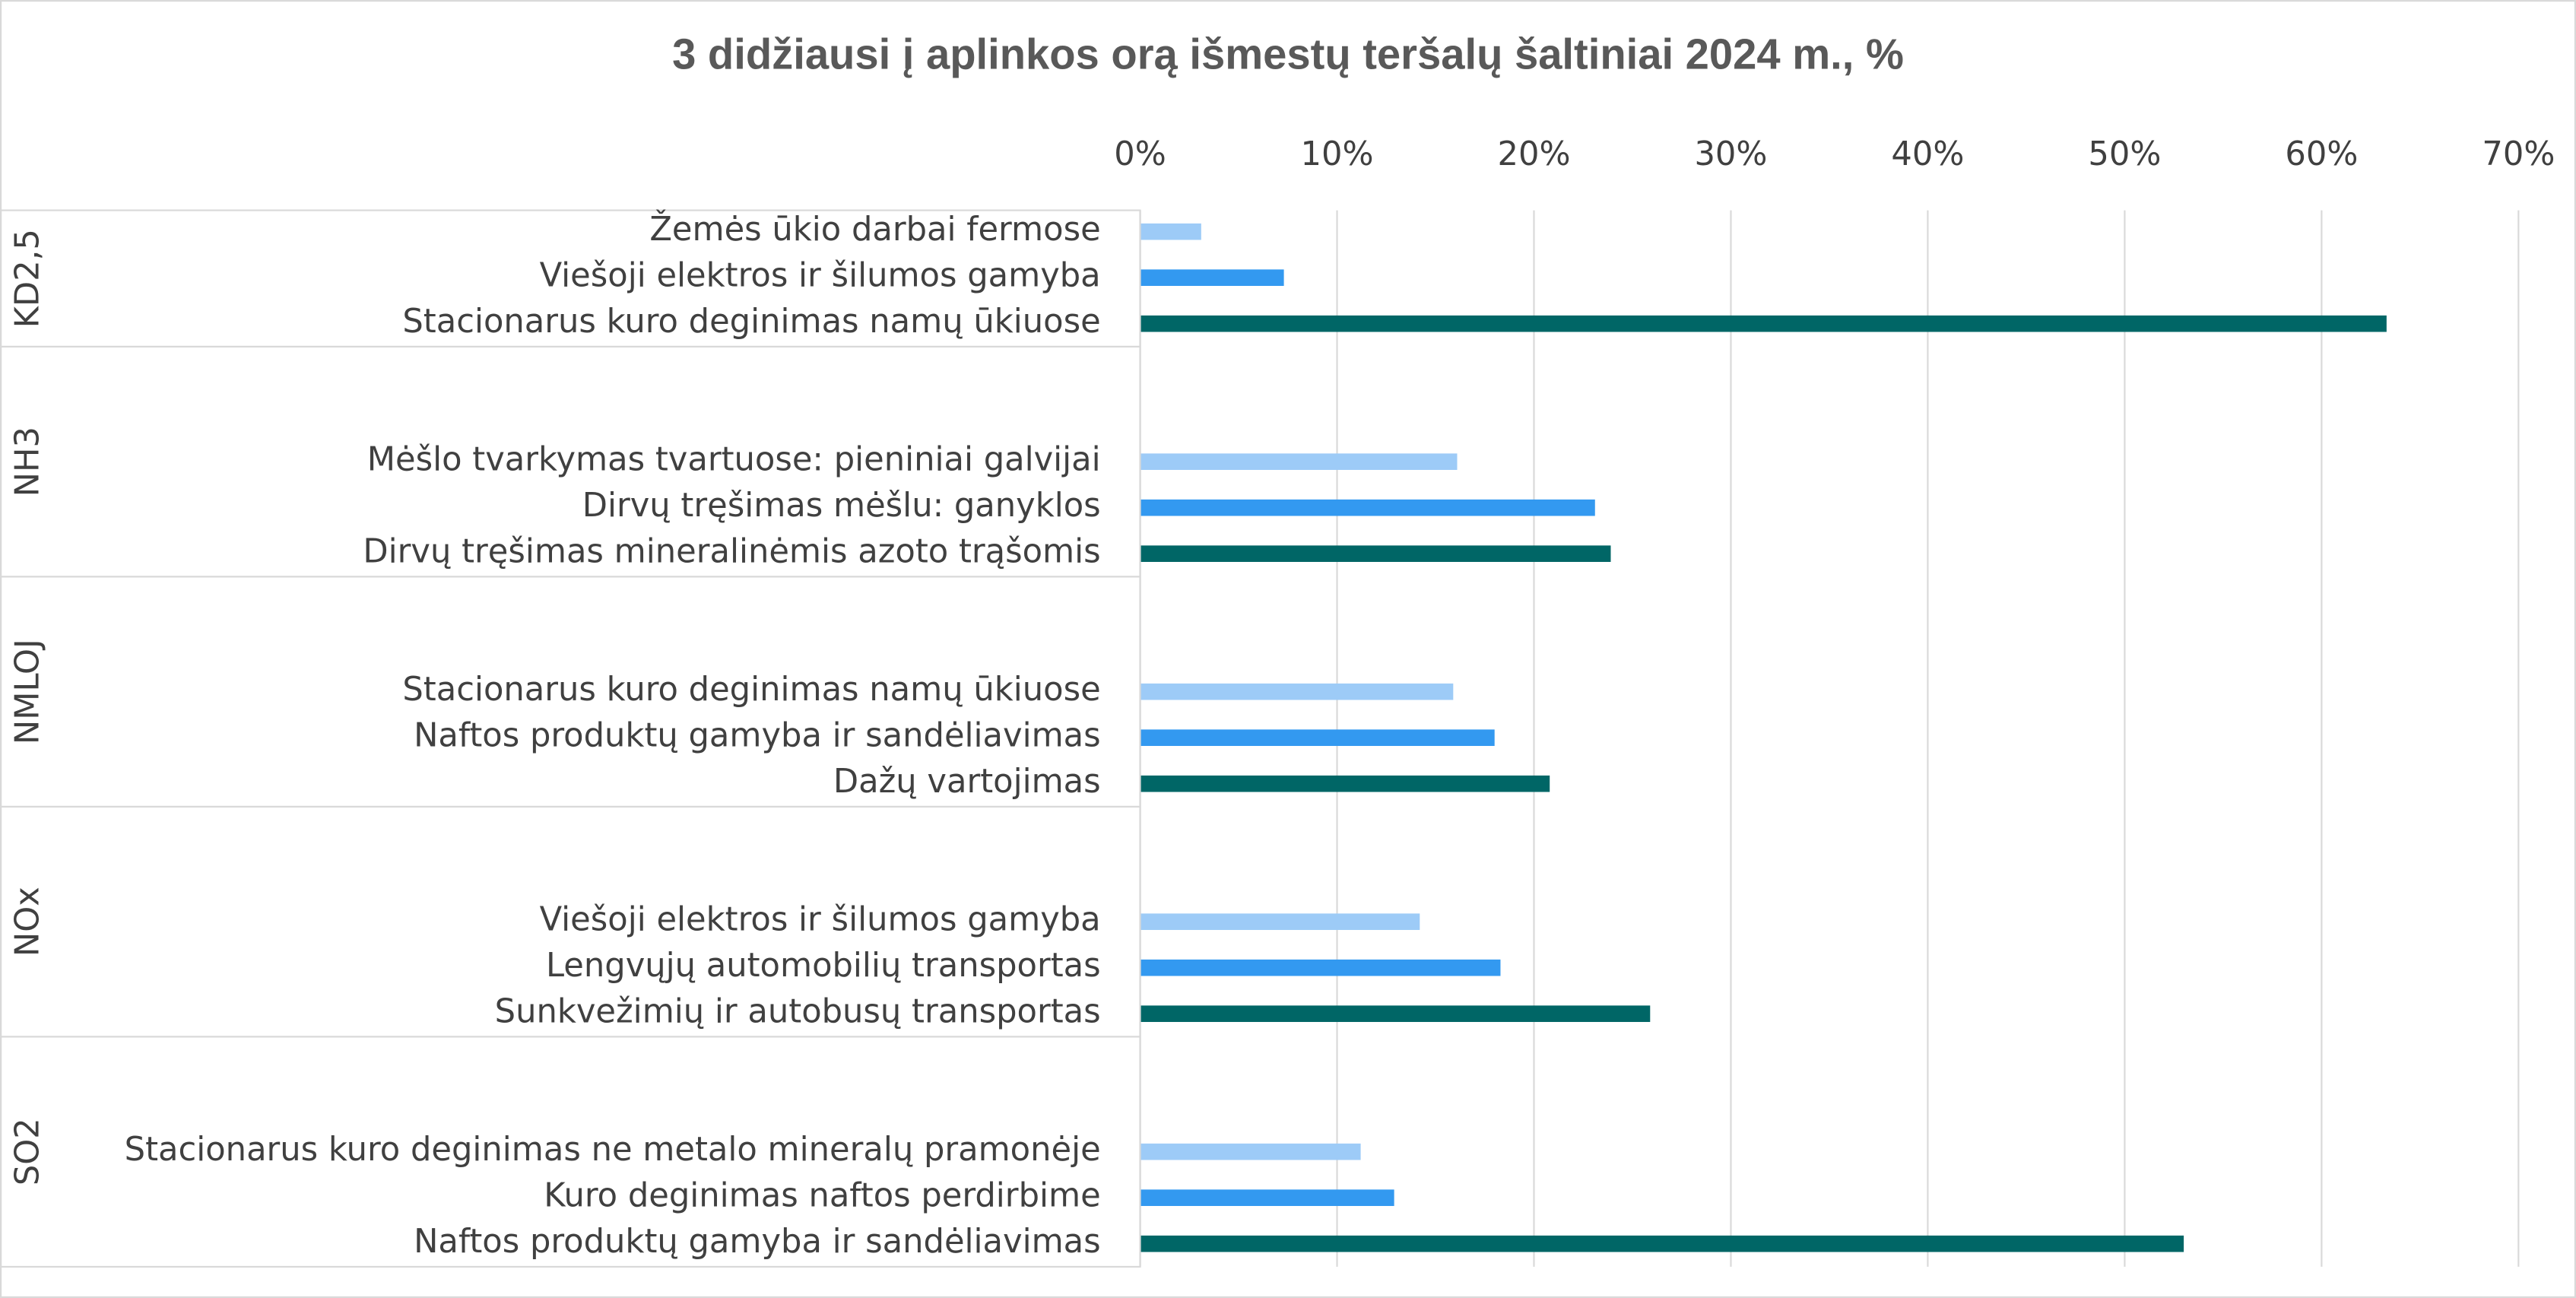 The height and width of the screenshot is (1298, 2576). What do you see at coordinates (1140, 154) in the screenshot?
I see `x-tick-label: 0%` at bounding box center [1140, 154].